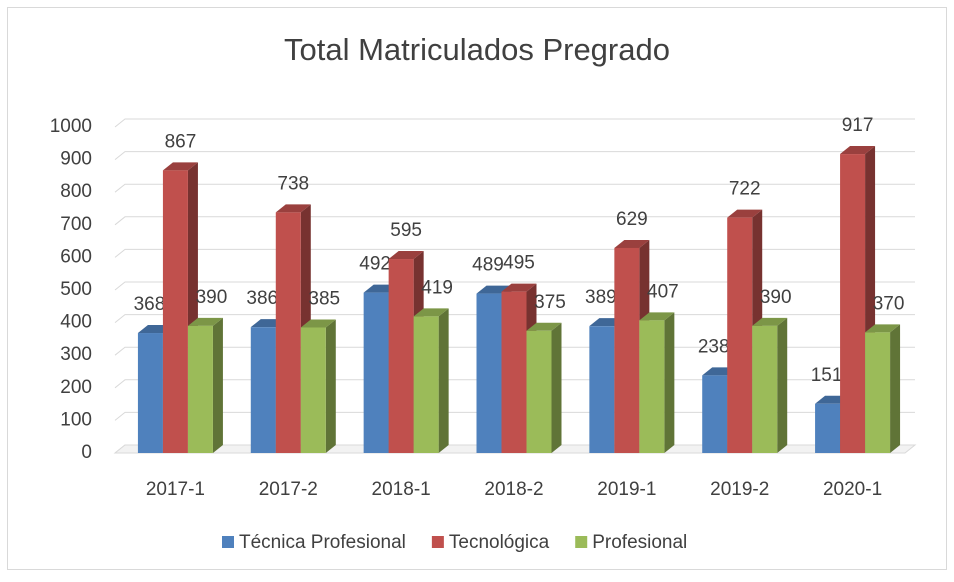 The image size is (954, 582). Describe the element at coordinates (745, 189) in the screenshot. I see `data-label: 722` at that location.